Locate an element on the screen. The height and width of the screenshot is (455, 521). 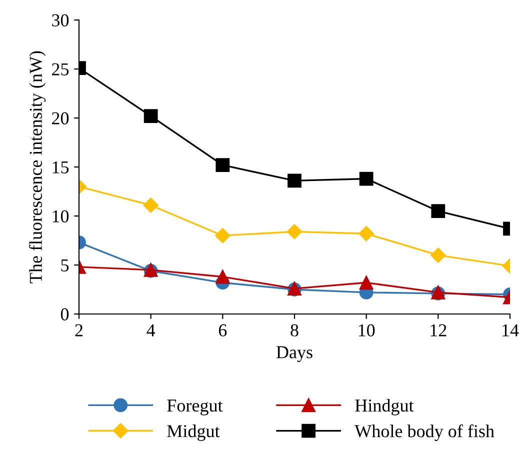
y-tick-label: 25 is located at coordinates (60, 69).